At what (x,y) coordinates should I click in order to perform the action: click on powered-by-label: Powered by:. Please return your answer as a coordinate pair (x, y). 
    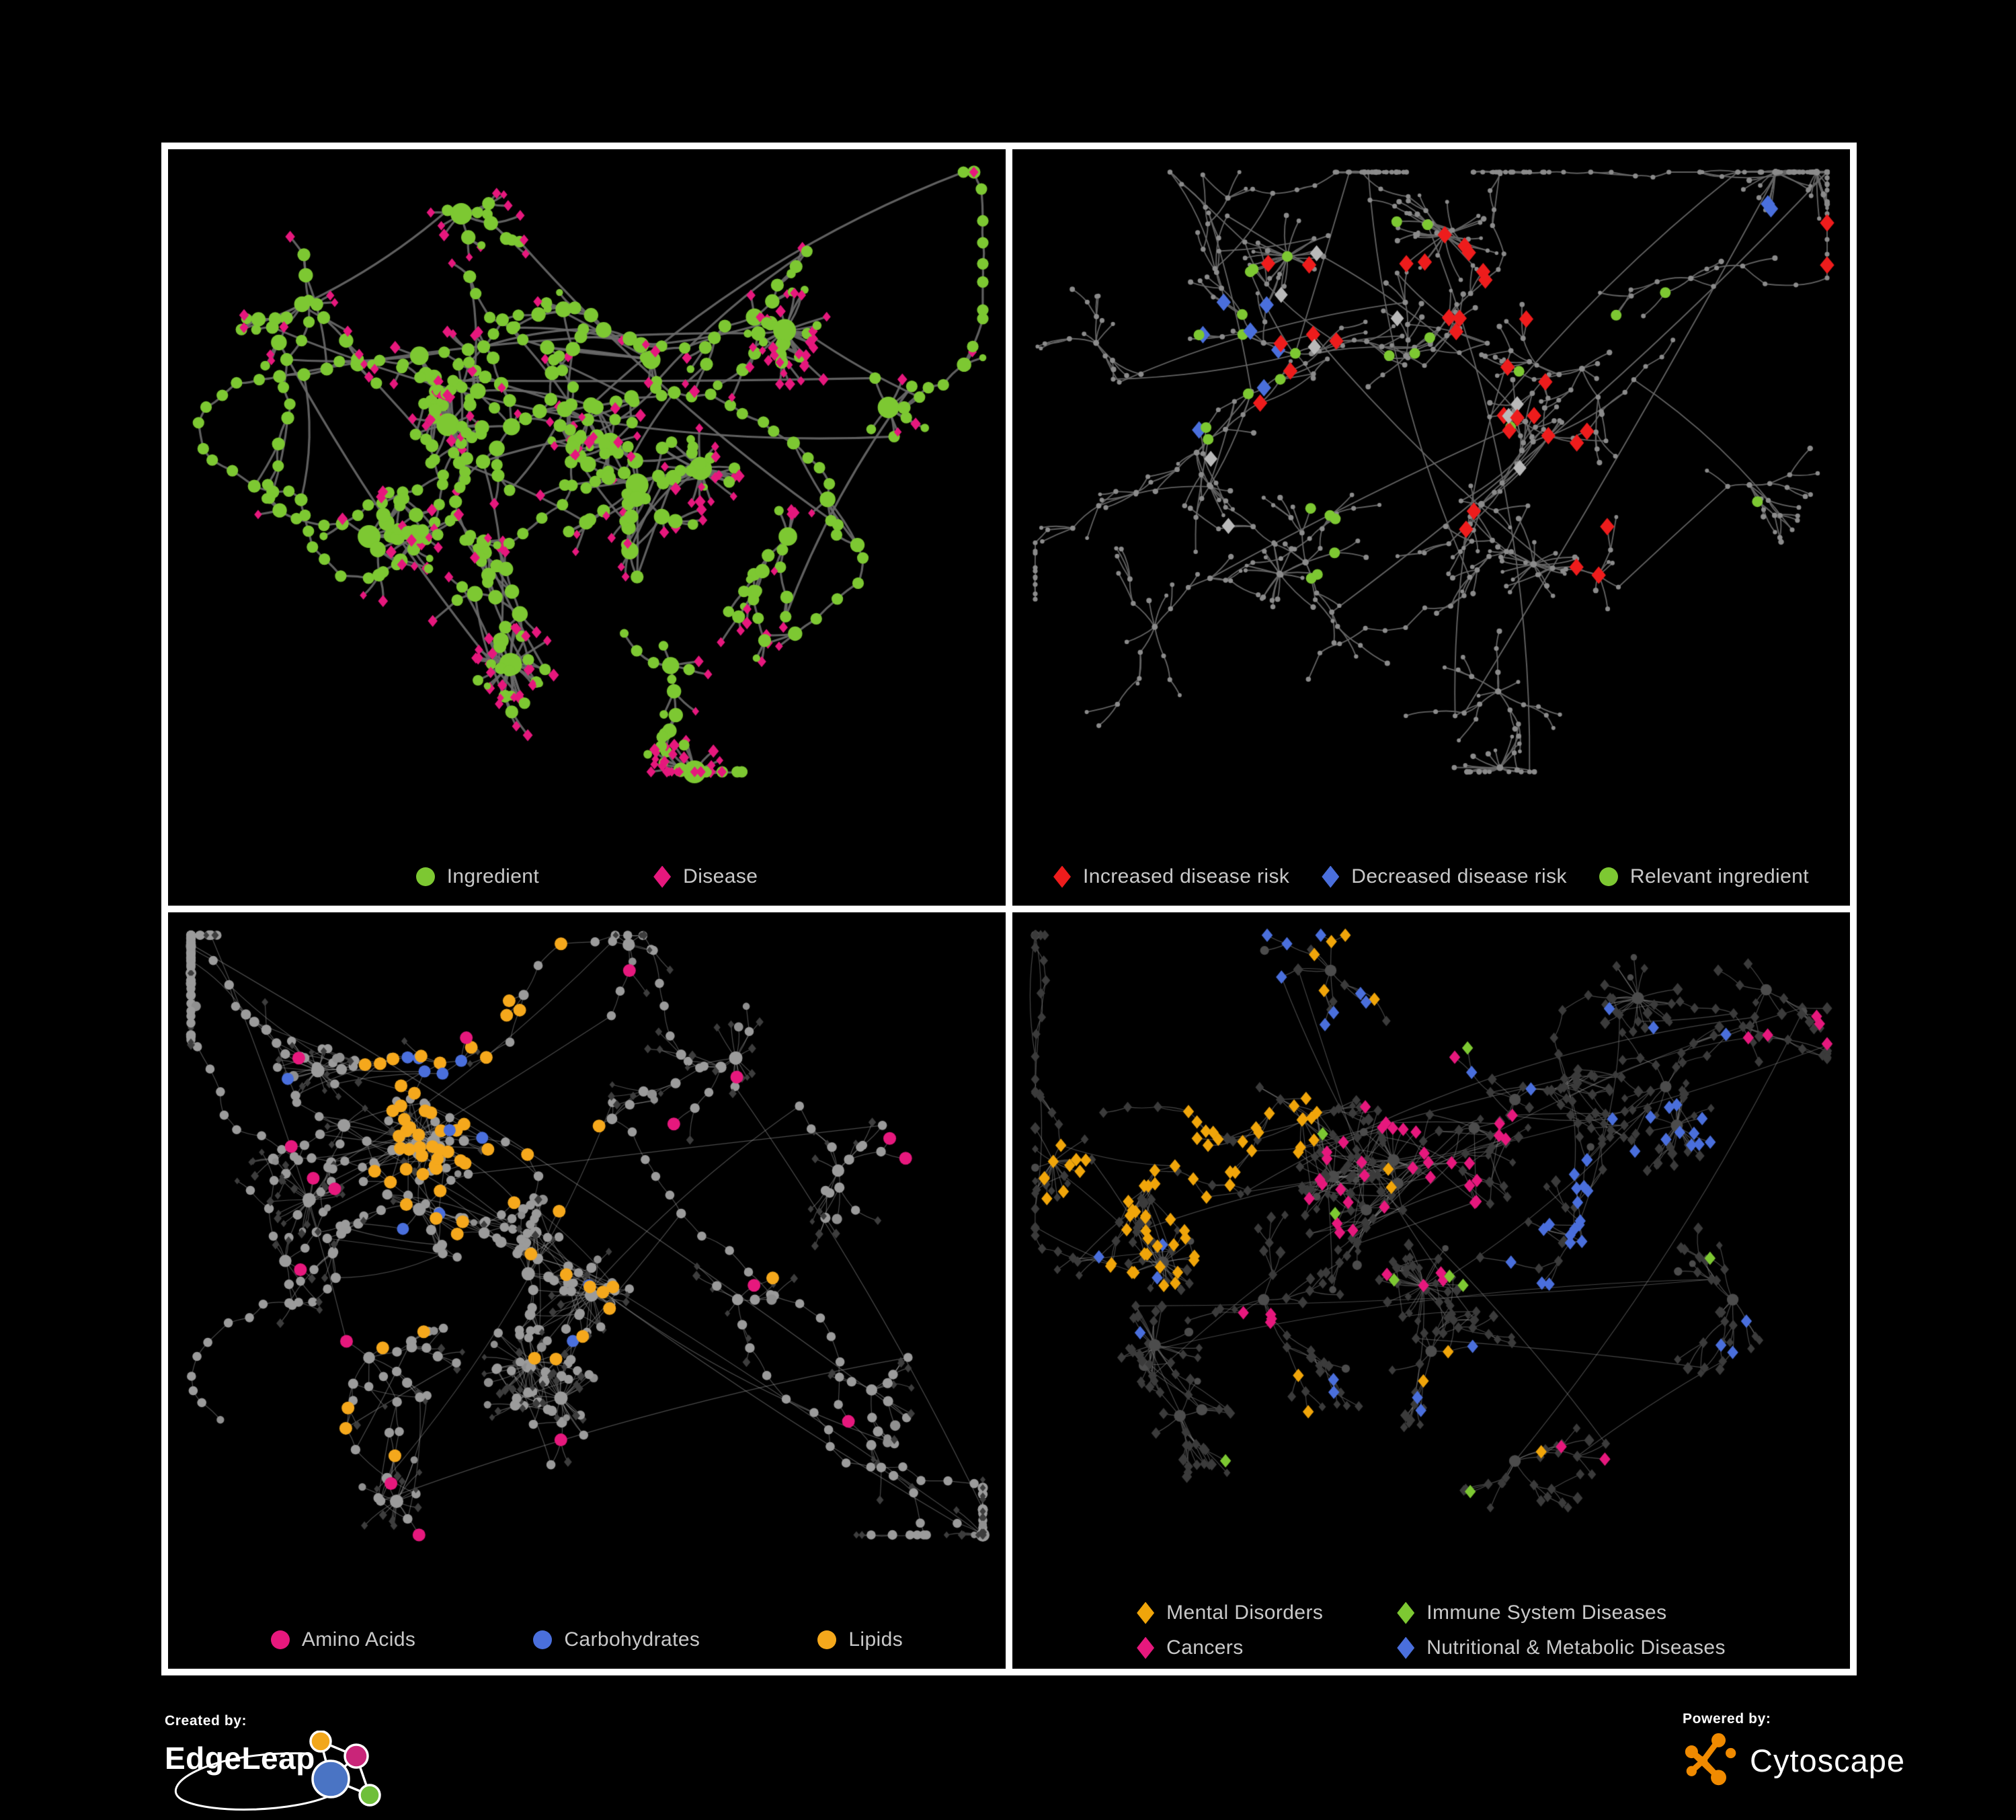
    Looking at the image, I should click on (1727, 1719).